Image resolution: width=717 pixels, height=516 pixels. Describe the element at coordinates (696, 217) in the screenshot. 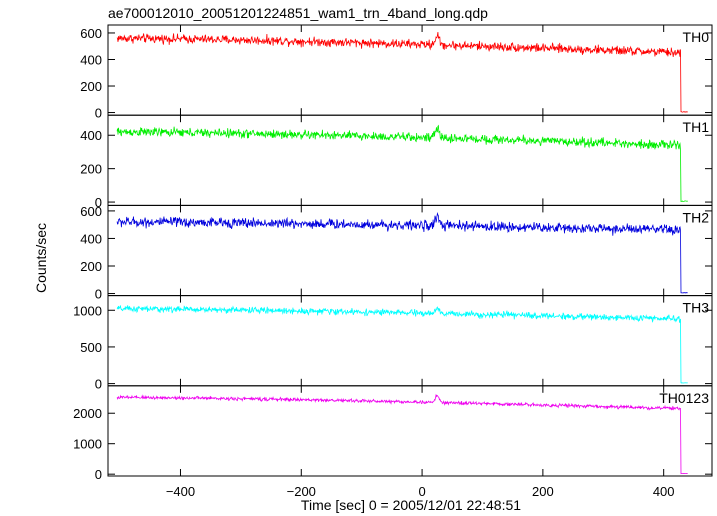

I see `series-label: TH2` at that location.